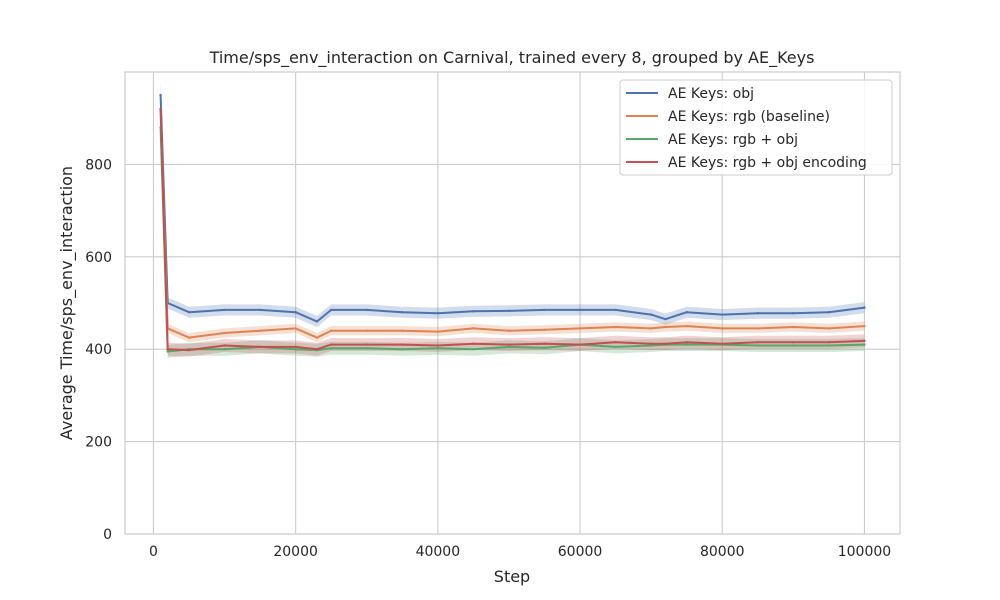 This screenshot has height=600, width=1000. I want to click on y-axis-label: Average Time/sps_env_interaction, so click(67, 303).